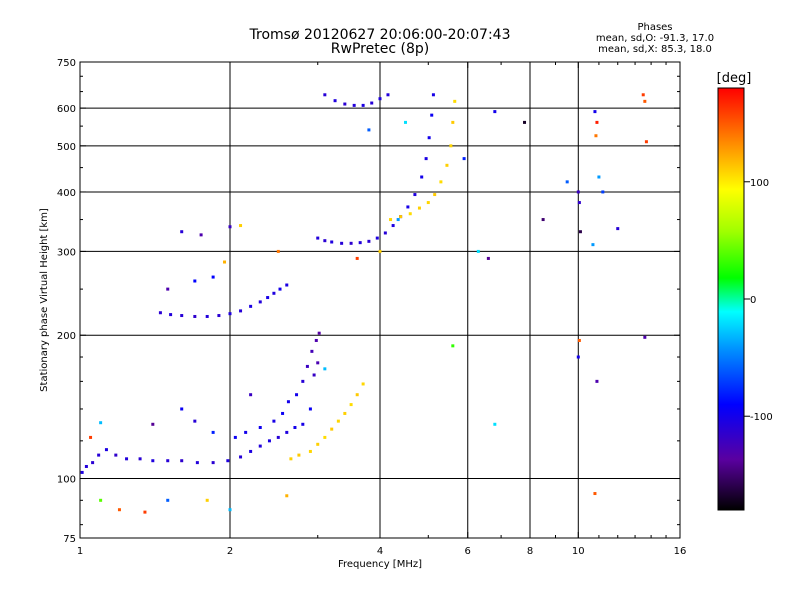  What do you see at coordinates (468, 551) in the screenshot?
I see `x-tick-label: 6` at bounding box center [468, 551].